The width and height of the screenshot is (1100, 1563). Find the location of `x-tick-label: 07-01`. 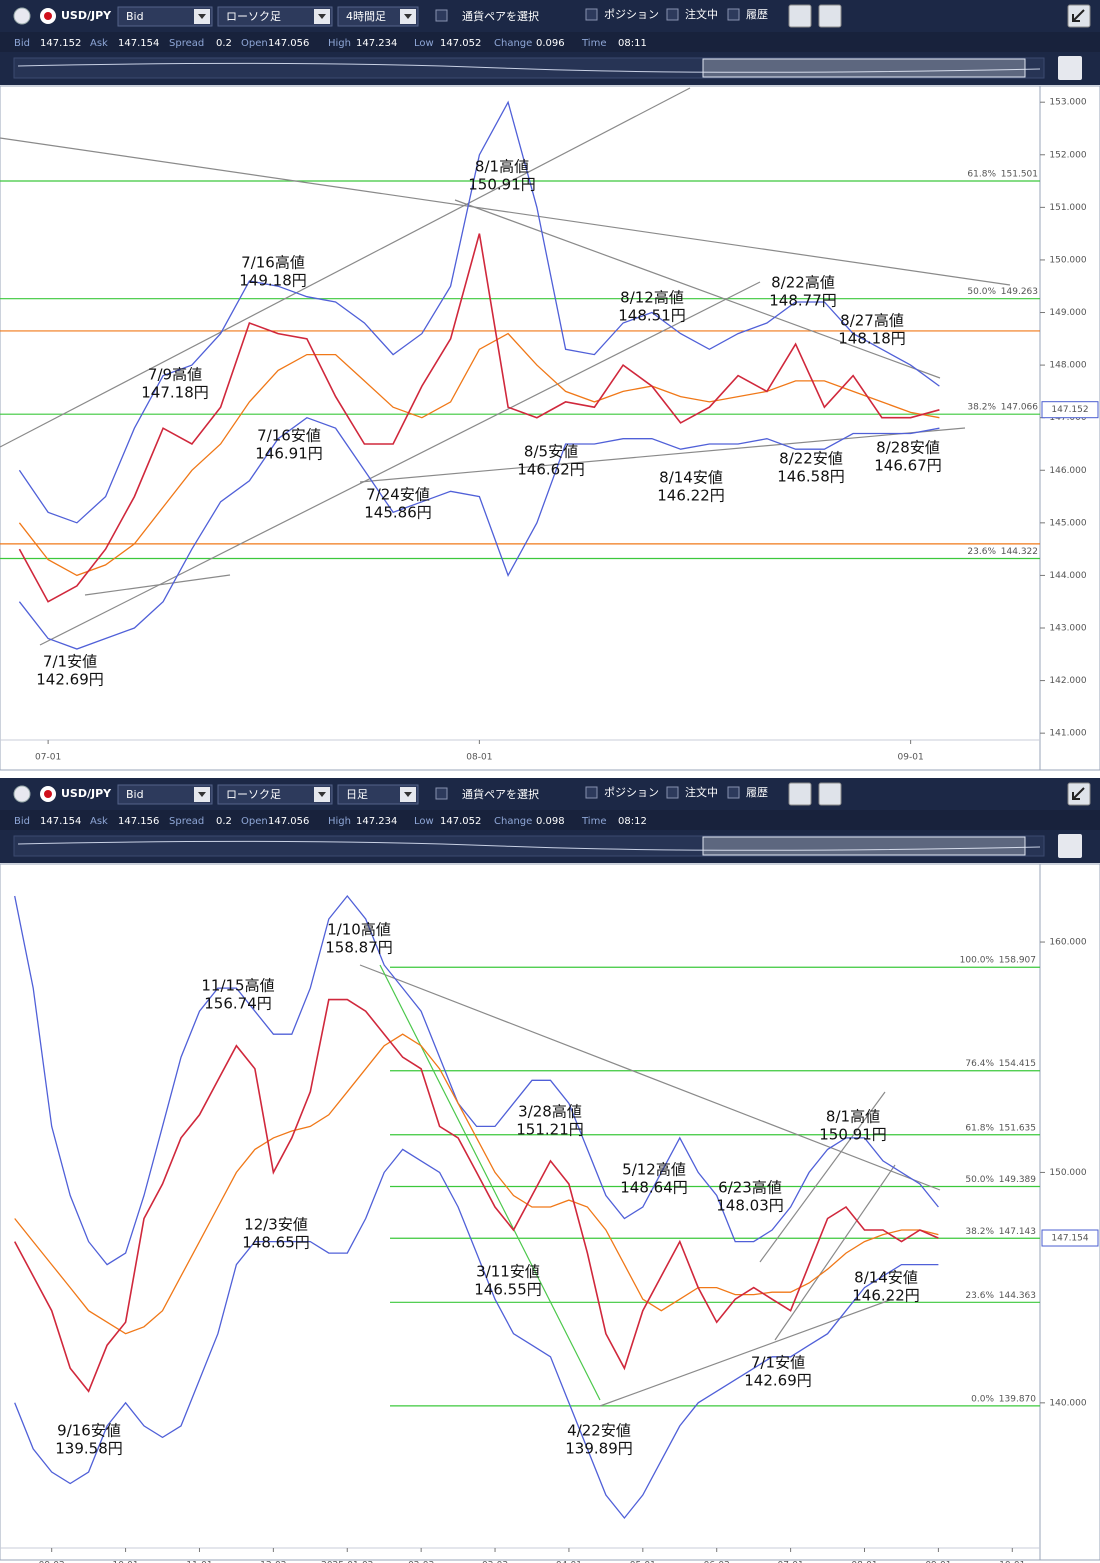

x-tick-label: 07-01 is located at coordinates (48, 758).